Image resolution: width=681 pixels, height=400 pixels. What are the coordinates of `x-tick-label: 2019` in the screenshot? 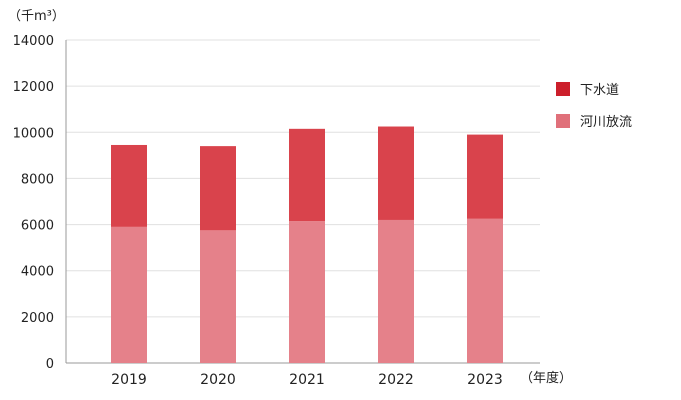 It's located at (129, 380).